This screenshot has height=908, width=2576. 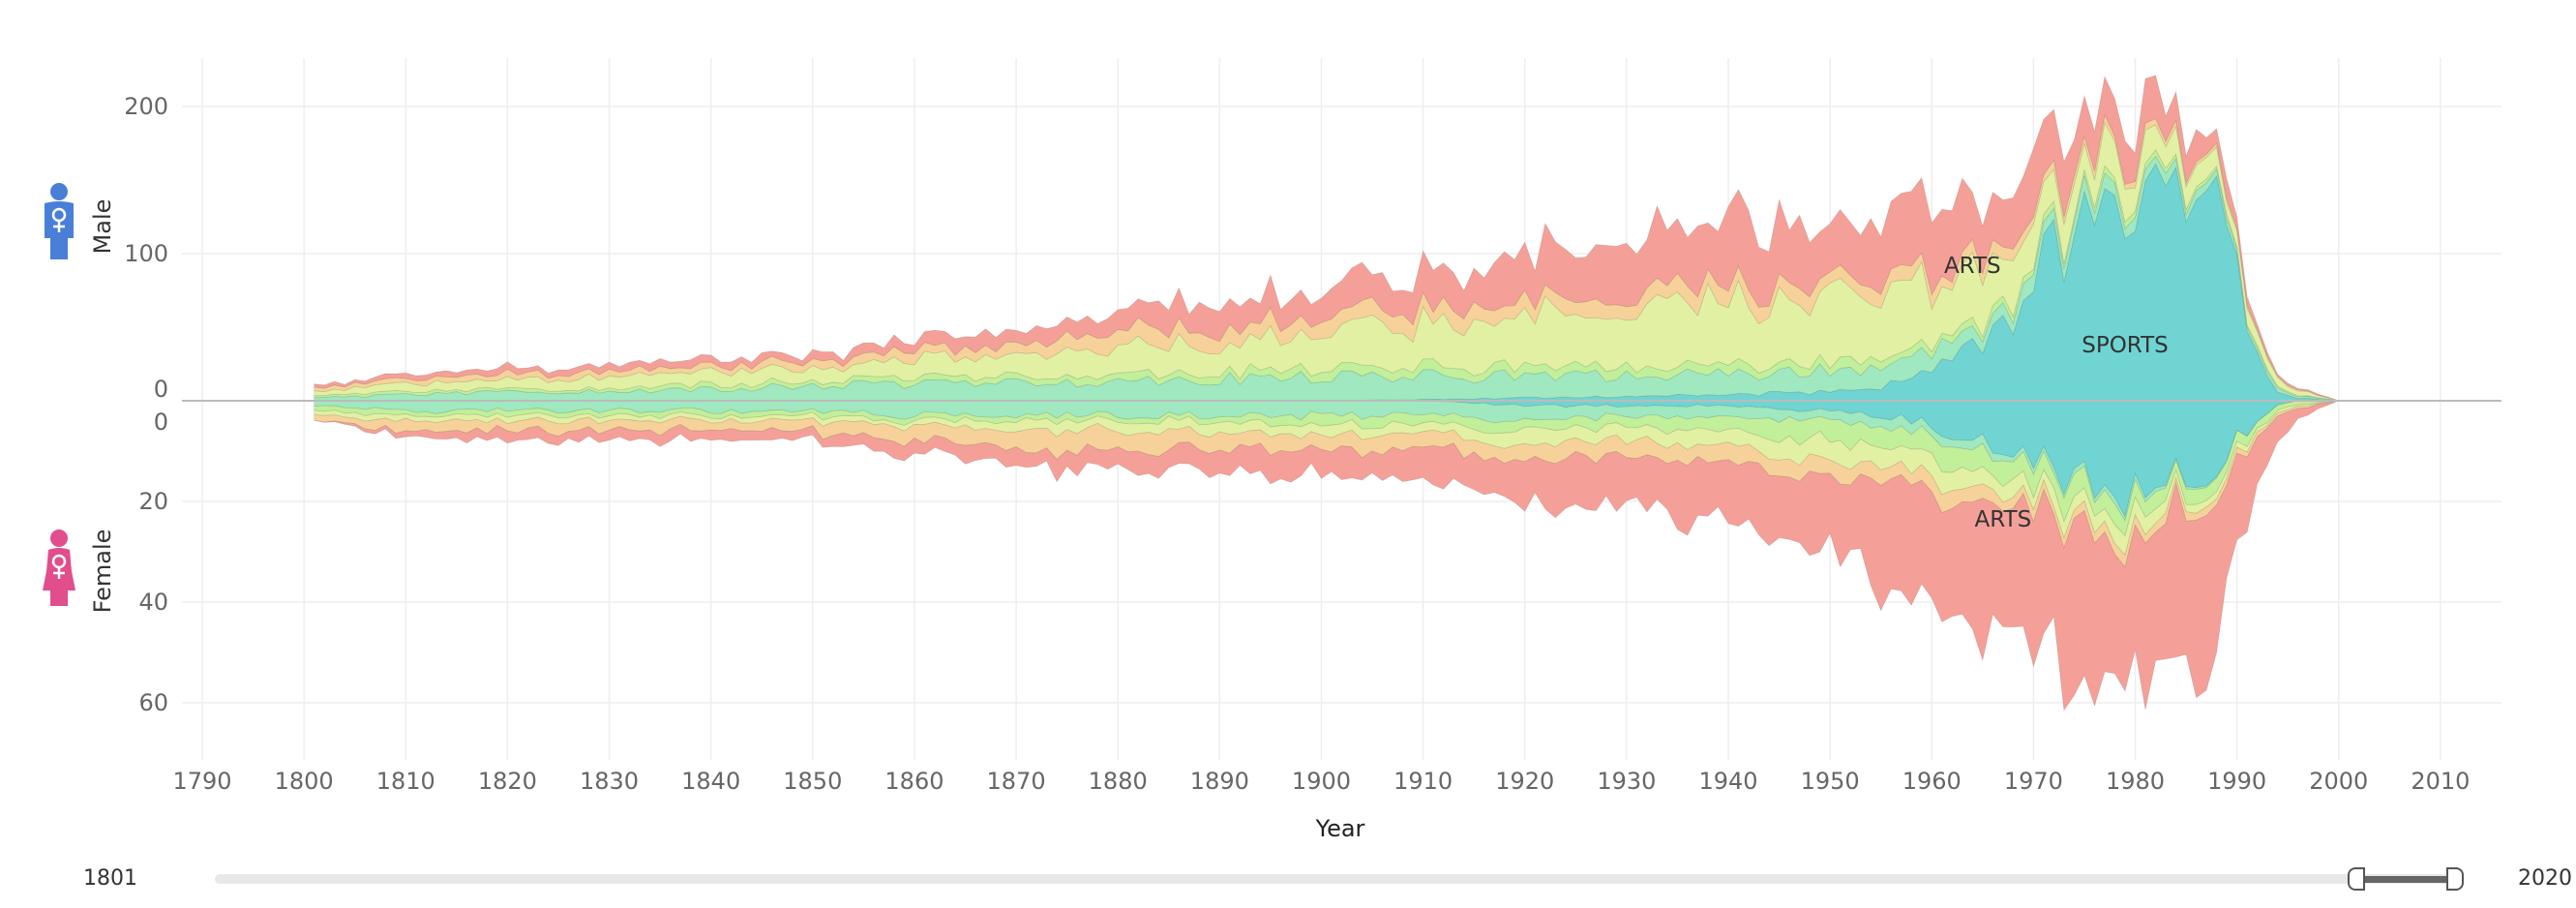 I want to click on male-axis-label: Male, so click(x=102, y=226).